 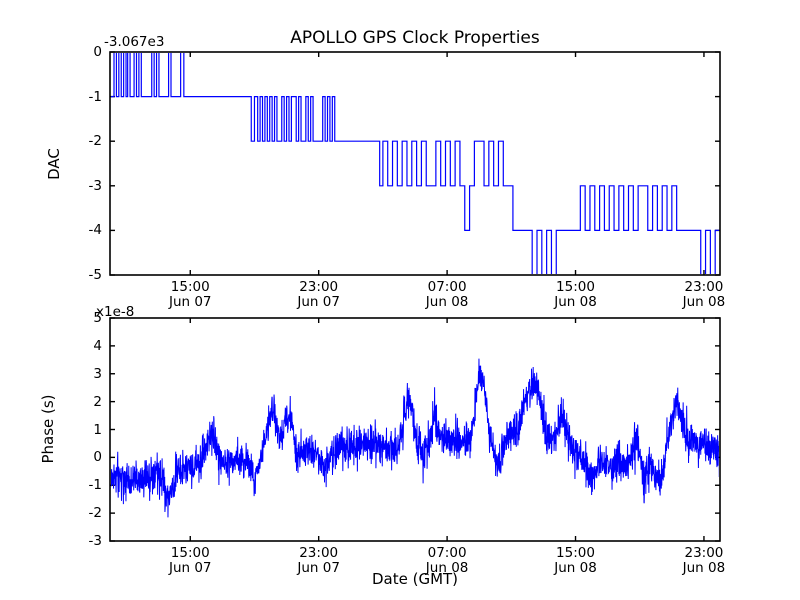 What do you see at coordinates (704, 294) in the screenshot?
I see `dac-x-tick-label: 23:00 Jun 08` at bounding box center [704, 294].